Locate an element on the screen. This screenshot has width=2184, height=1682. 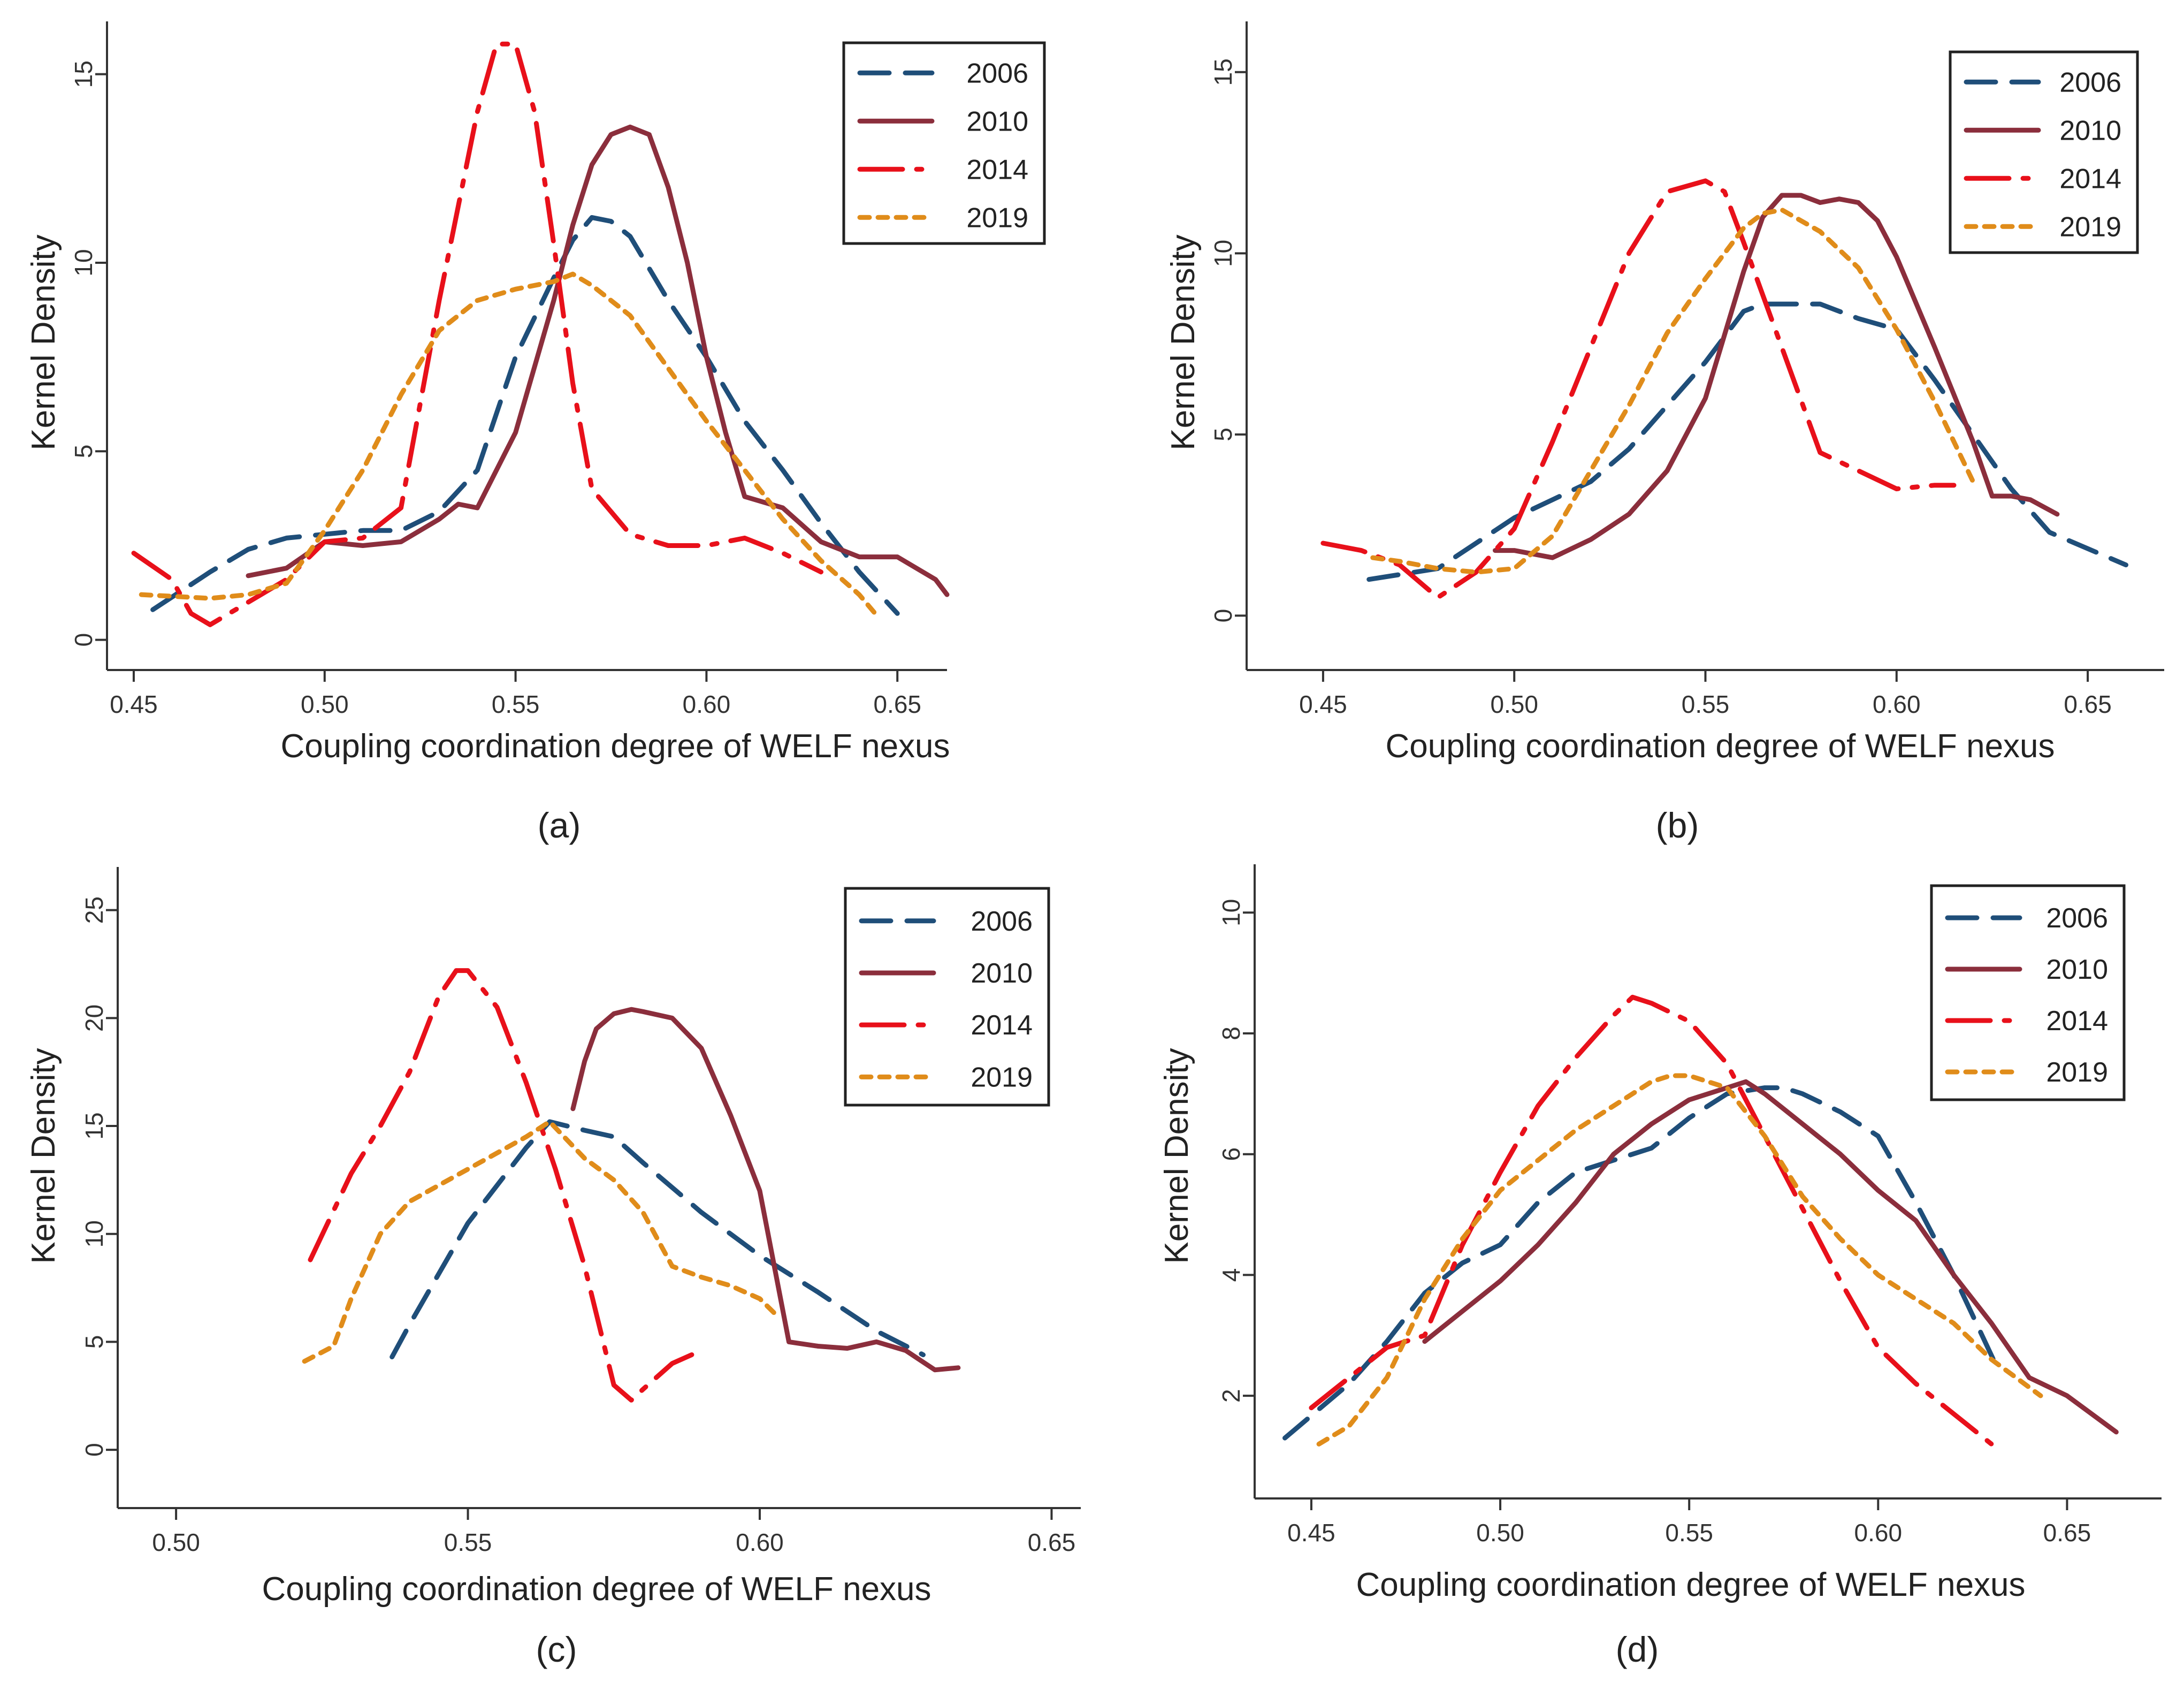
y-tick-label: 6 is located at coordinates (1231, 1154).